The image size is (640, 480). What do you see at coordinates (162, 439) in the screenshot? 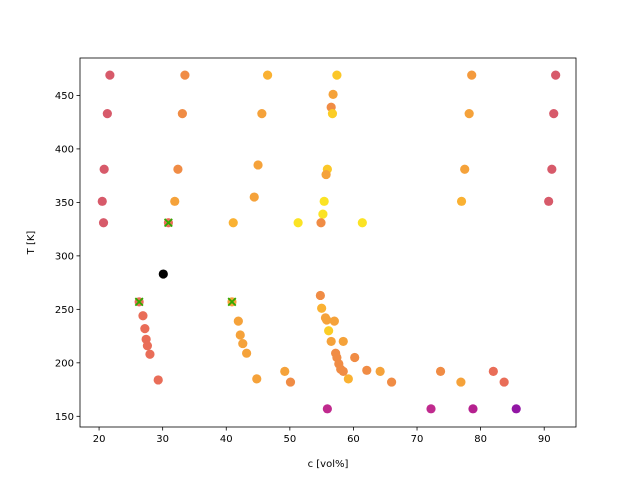
I see `x-tick-label: 30` at bounding box center [162, 439].